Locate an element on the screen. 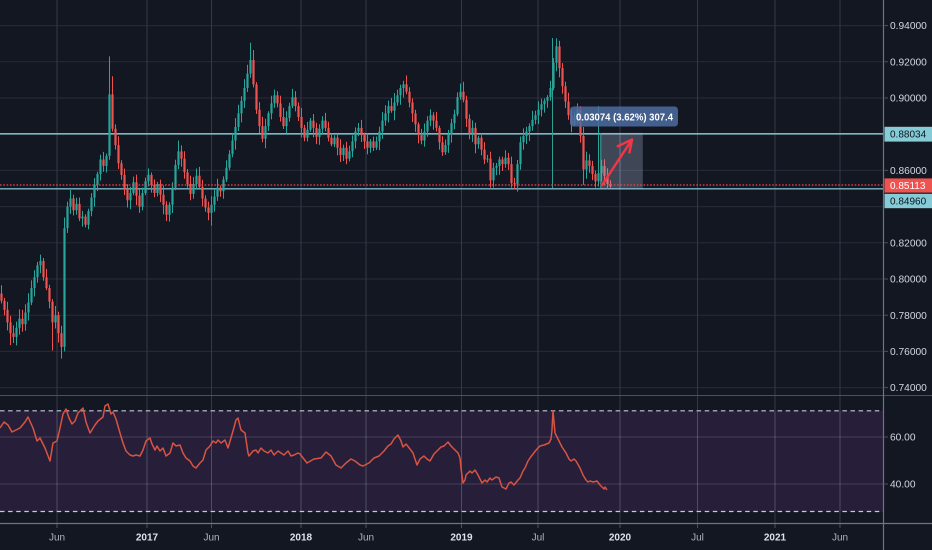  svg-text: 0.78000 is located at coordinates (908, 316).